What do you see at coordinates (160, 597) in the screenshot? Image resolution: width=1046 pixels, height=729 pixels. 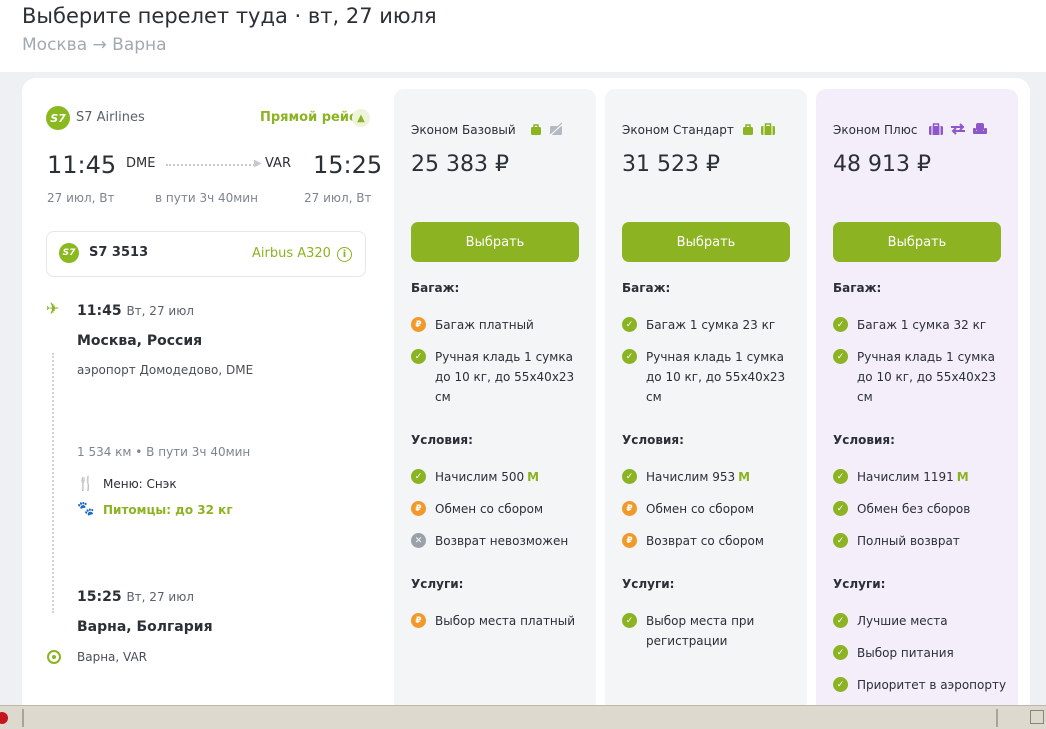 I see `segment-arrival-date: Вт, 27 июл` at bounding box center [160, 597].